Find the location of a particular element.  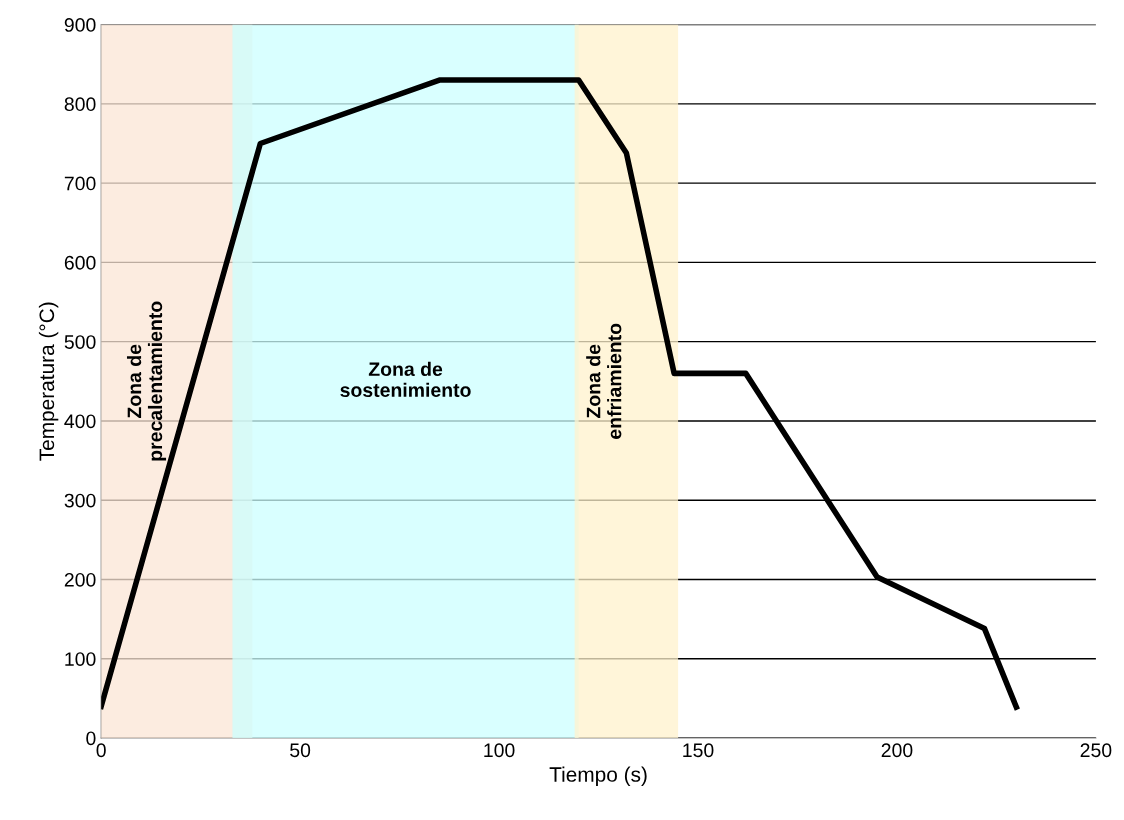

y-tick-label: 500 is located at coordinates (80, 342).